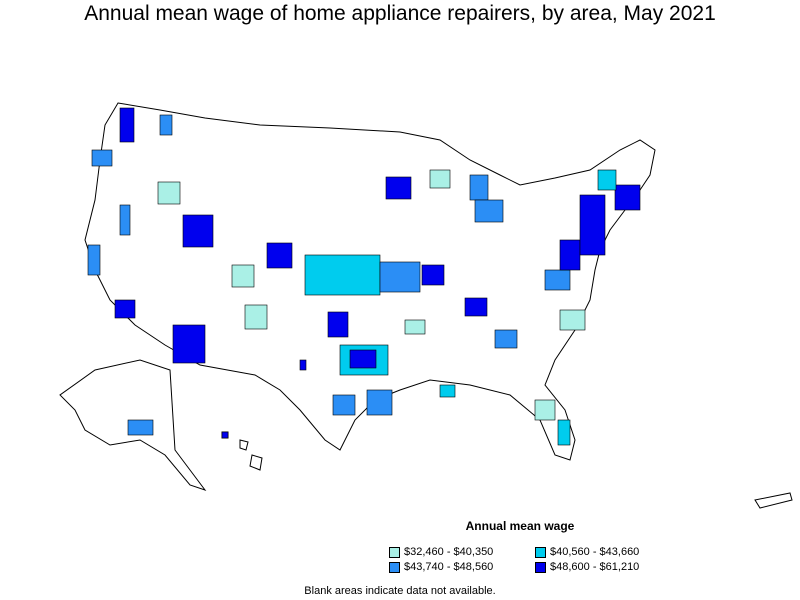 The image size is (800, 600). What do you see at coordinates (441, 567) in the screenshot?
I see `legend-item: $43,740 - $48,560` at bounding box center [441, 567].